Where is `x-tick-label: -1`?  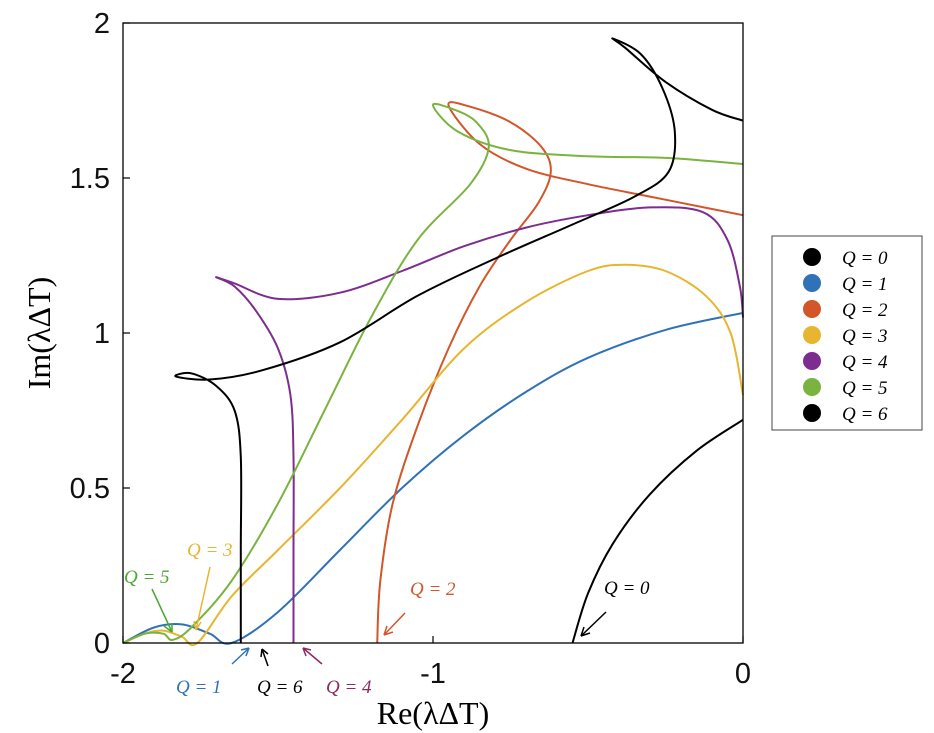 x-tick-label: -1 is located at coordinates (433, 674).